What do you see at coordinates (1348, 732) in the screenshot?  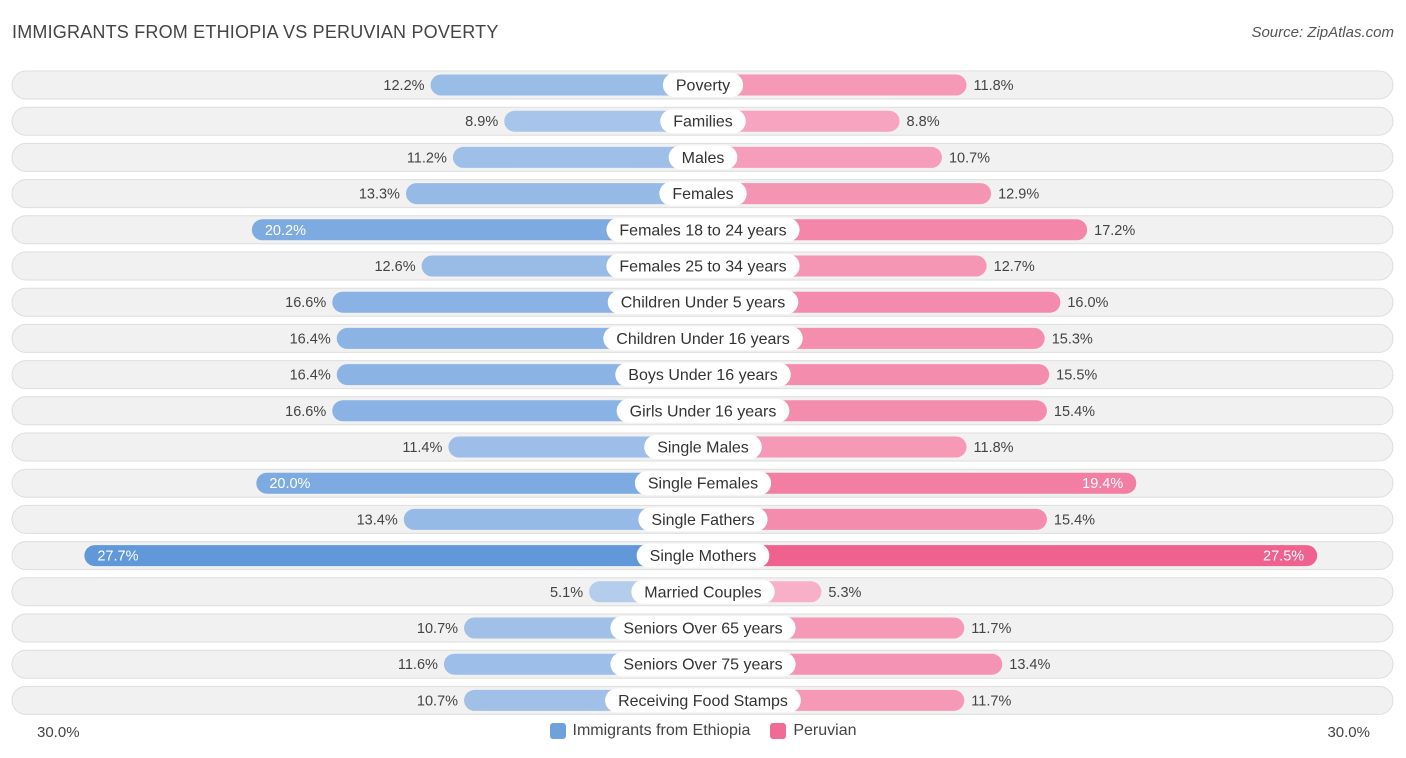 I see `axis-right-label: 30.0%` at bounding box center [1348, 732].